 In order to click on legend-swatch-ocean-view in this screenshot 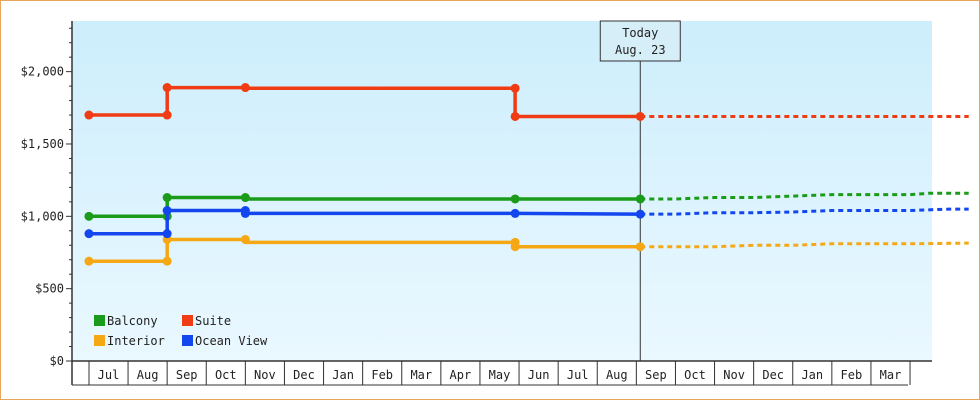, I will do `click(187, 340)`.